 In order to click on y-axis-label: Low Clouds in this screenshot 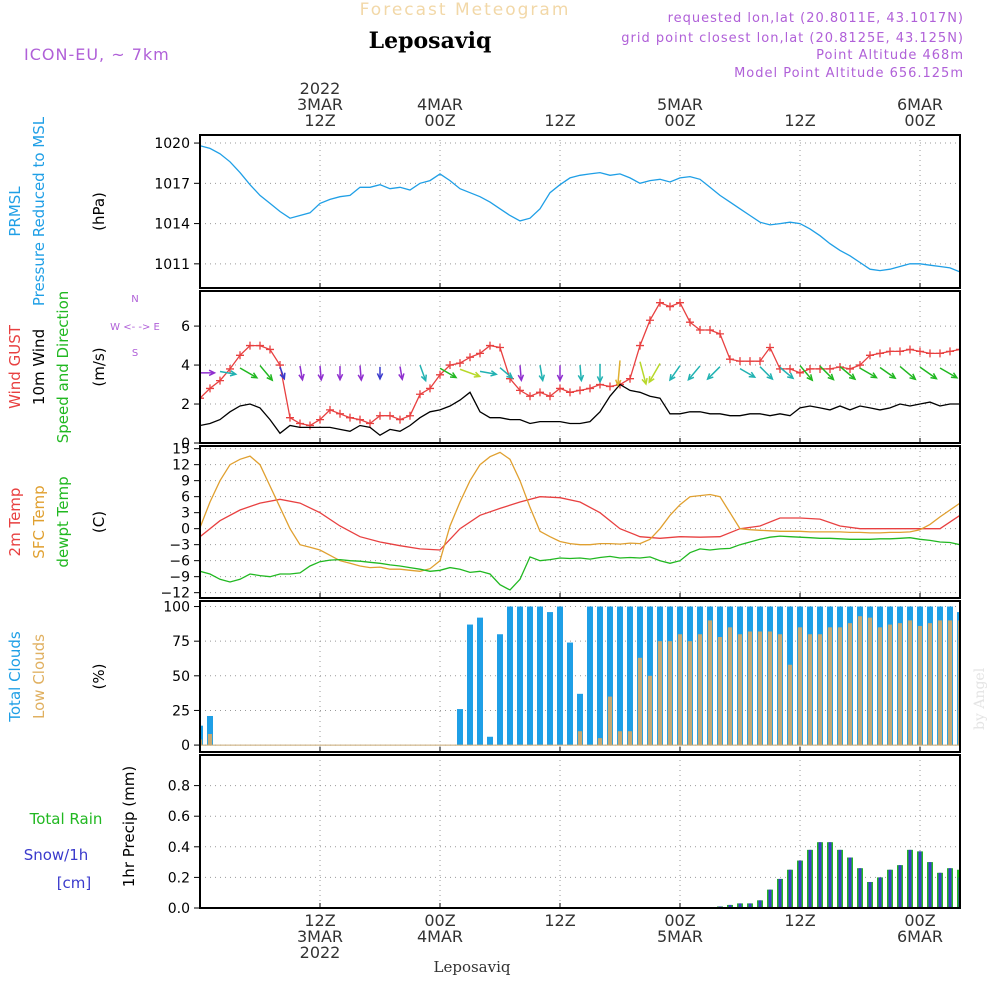, I will do `click(39, 676)`.